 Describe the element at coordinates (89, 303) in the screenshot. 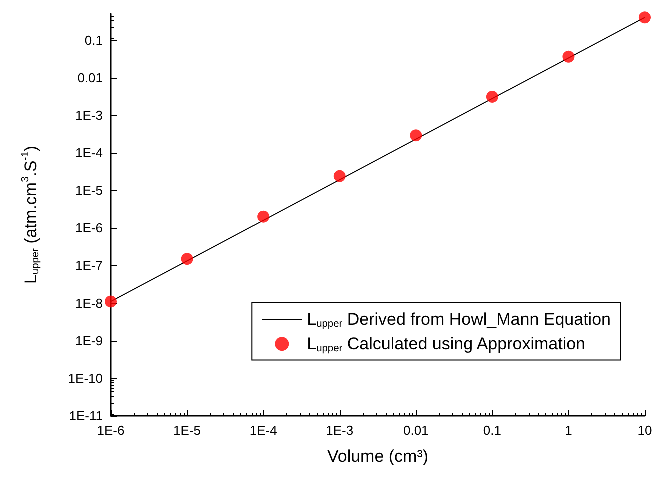

I see `y-tick-label: 1E-8` at that location.